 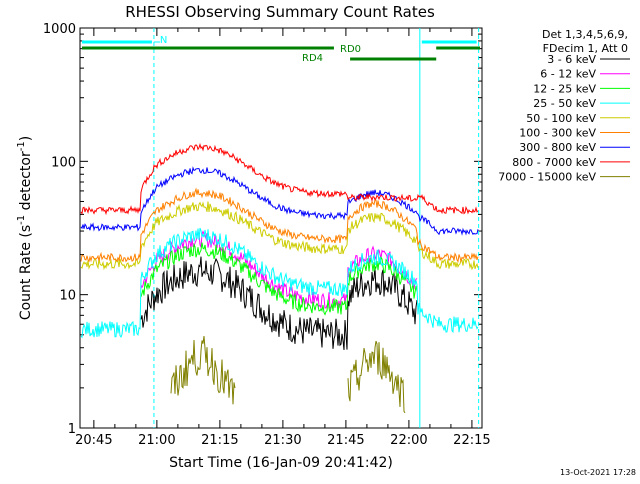 I want to click on y-axis-label-mid: detector, so click(x=26, y=183).